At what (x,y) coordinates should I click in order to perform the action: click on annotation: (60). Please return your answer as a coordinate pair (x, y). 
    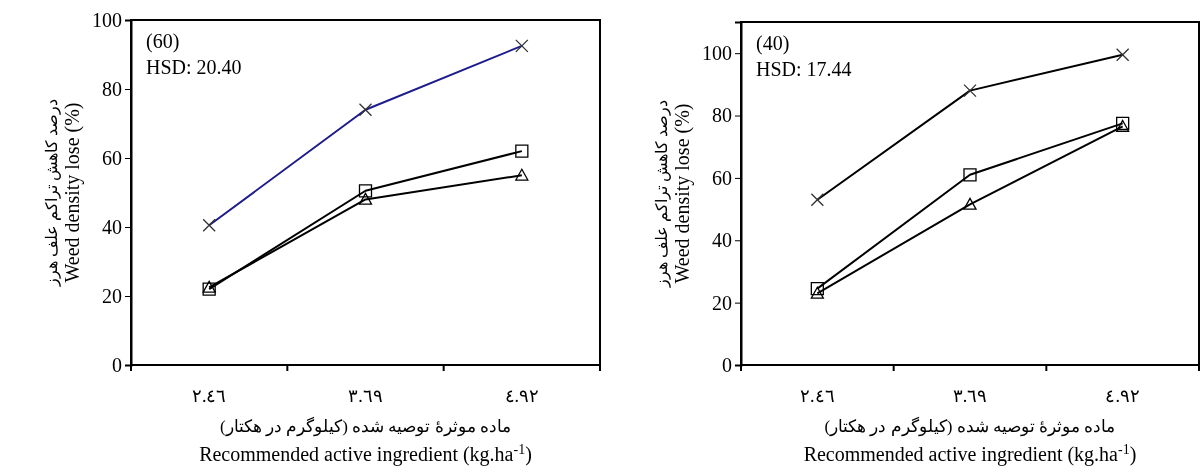
    Looking at the image, I should click on (163, 41).